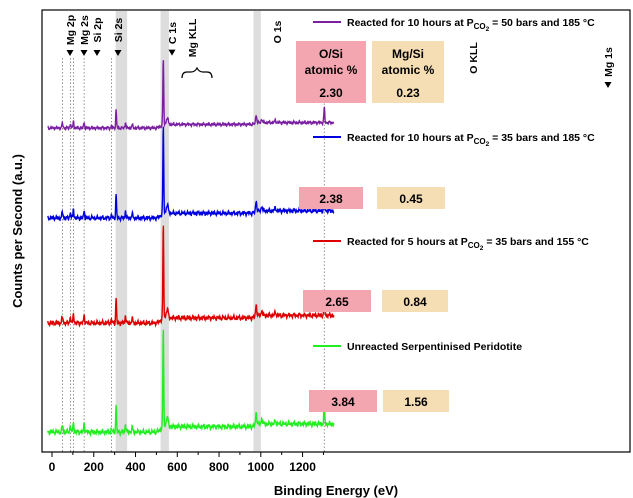 This screenshot has height=498, width=633. I want to click on ratio-header-mg-si-box, so click(408, 72).